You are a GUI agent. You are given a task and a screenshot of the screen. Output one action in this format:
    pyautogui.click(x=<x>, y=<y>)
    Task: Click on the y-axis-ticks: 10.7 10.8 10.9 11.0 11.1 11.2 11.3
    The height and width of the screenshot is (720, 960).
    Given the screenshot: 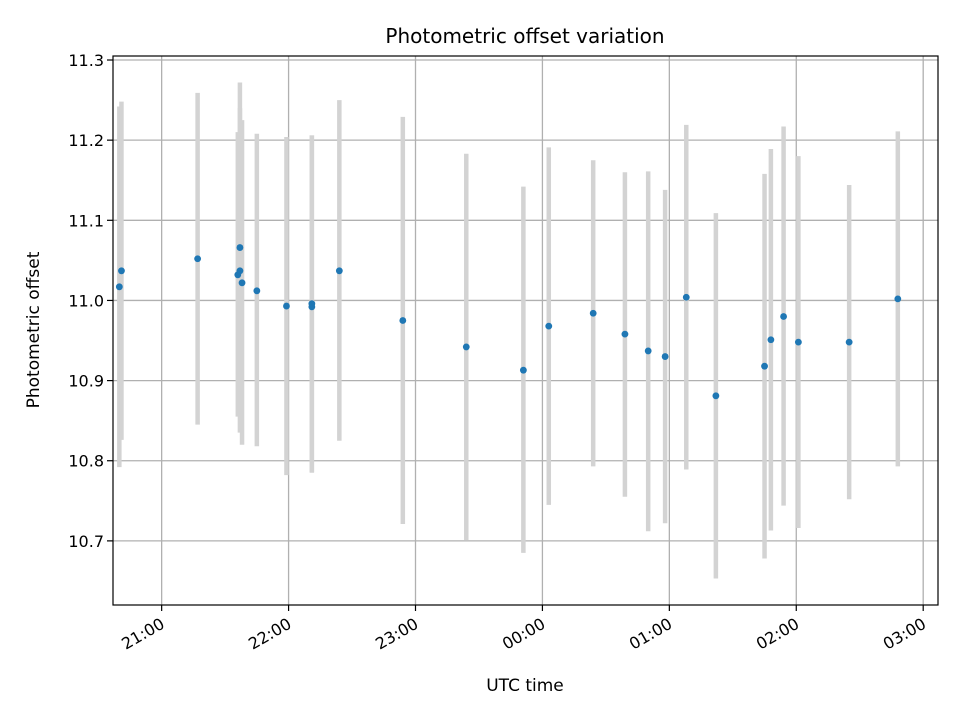 What is the action you would take?
    pyautogui.click(x=90, y=301)
    